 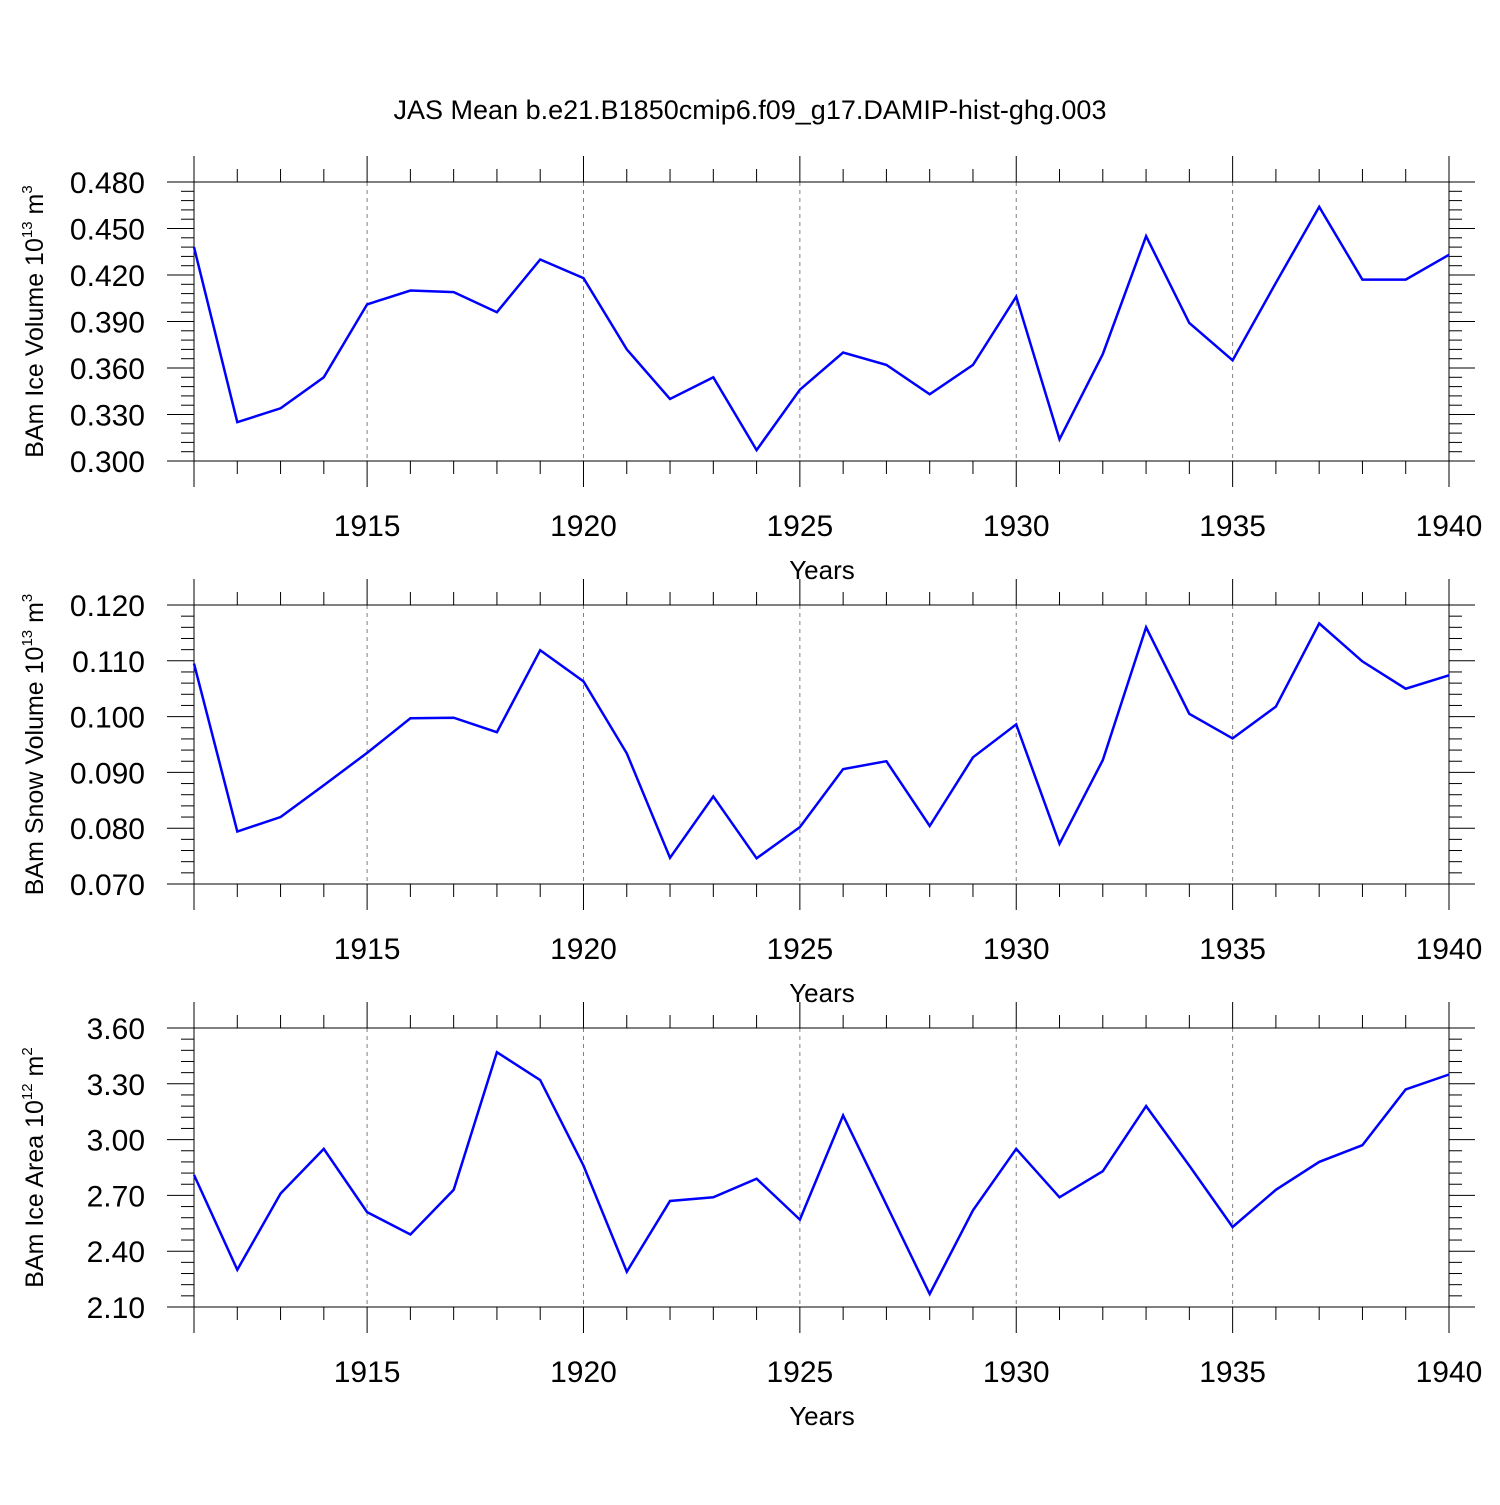 What do you see at coordinates (107, 606) in the screenshot?
I see `y-tick-label: 0.120` at bounding box center [107, 606].